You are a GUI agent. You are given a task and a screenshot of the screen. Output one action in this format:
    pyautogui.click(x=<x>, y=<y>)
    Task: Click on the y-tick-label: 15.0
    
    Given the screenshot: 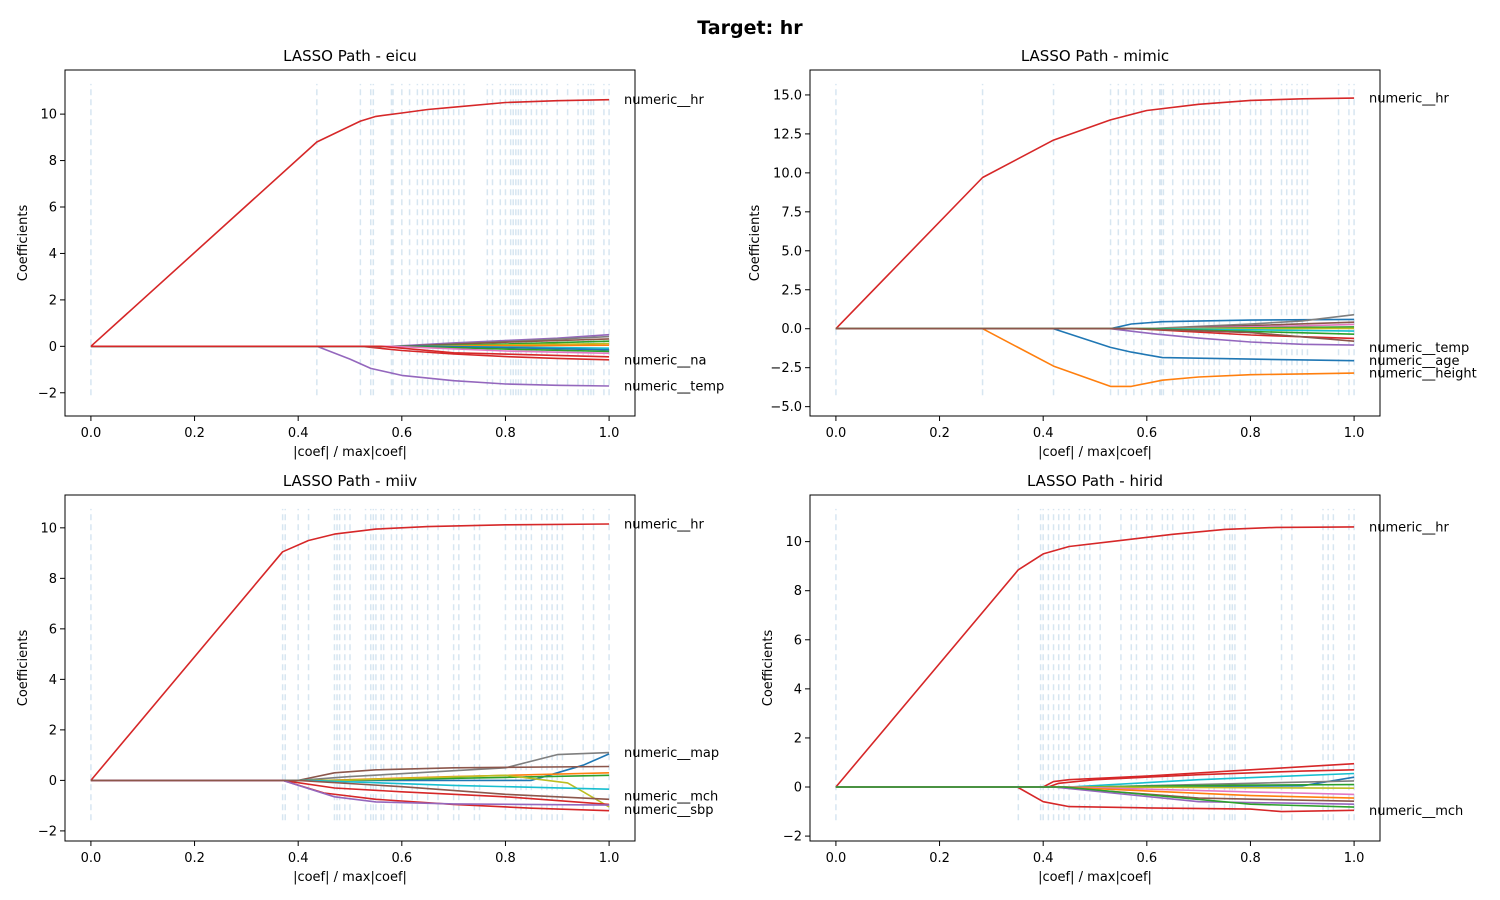 What is the action you would take?
    pyautogui.click(x=787, y=95)
    